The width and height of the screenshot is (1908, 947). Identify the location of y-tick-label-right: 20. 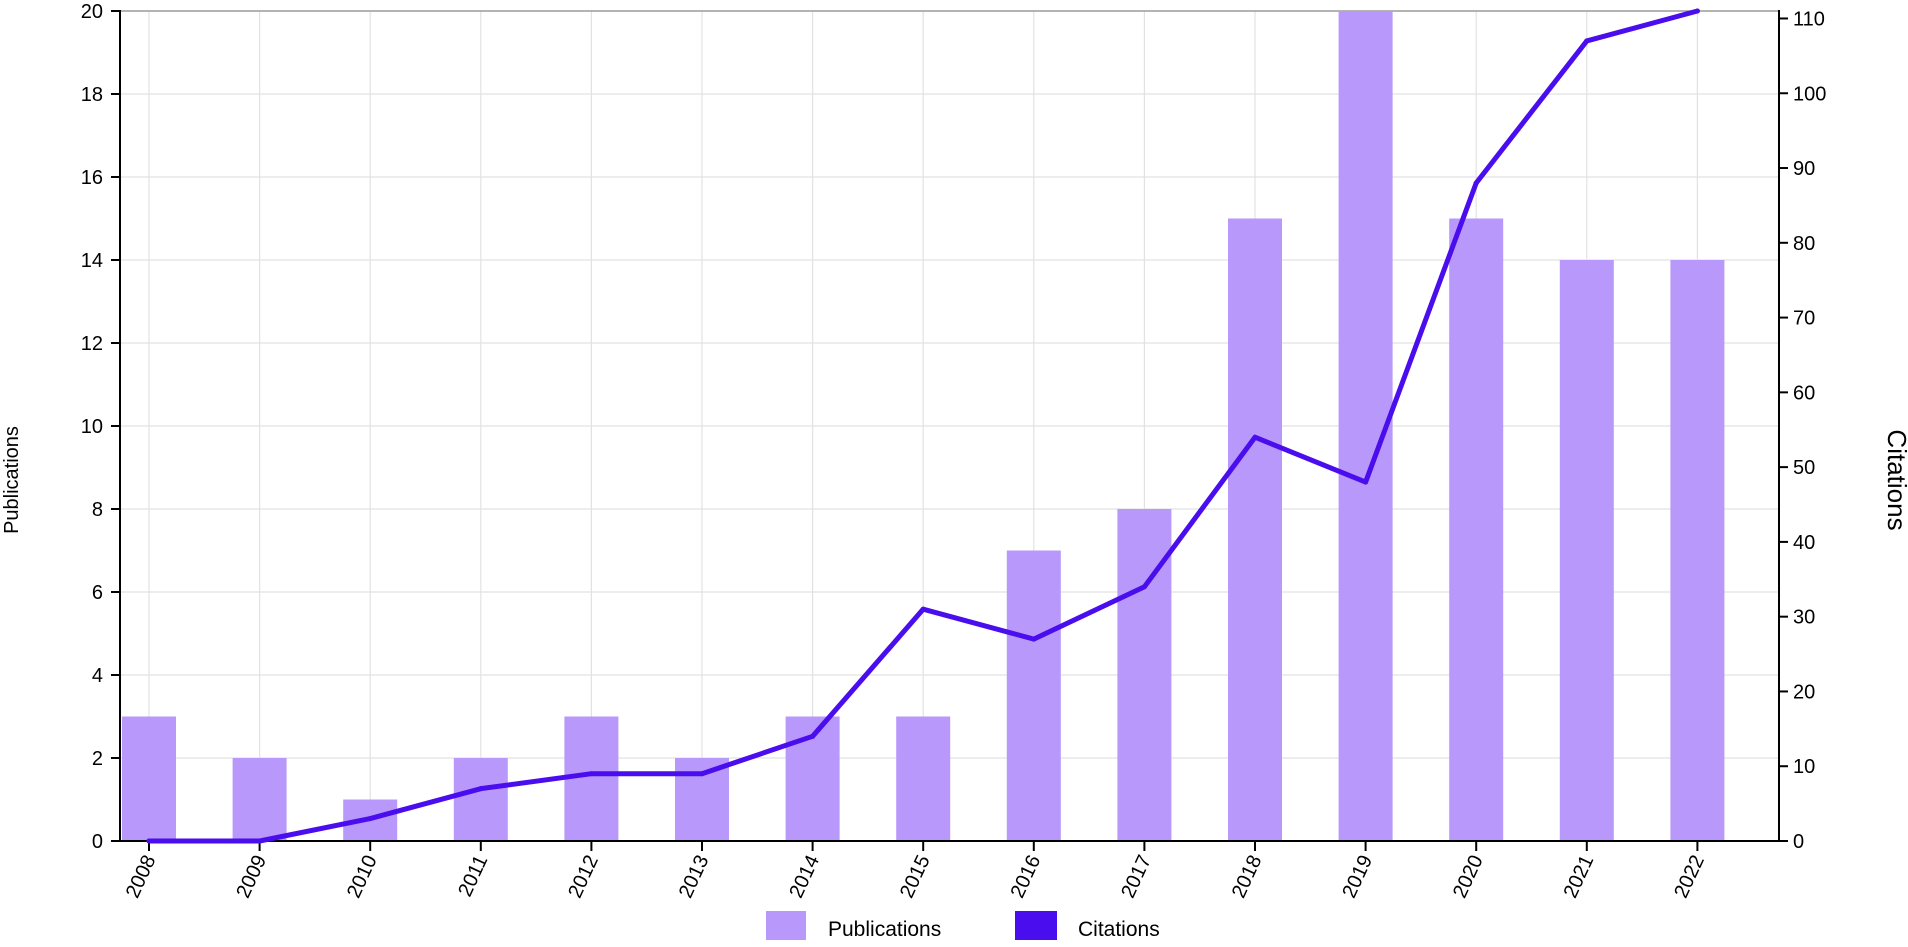
(1804, 692).